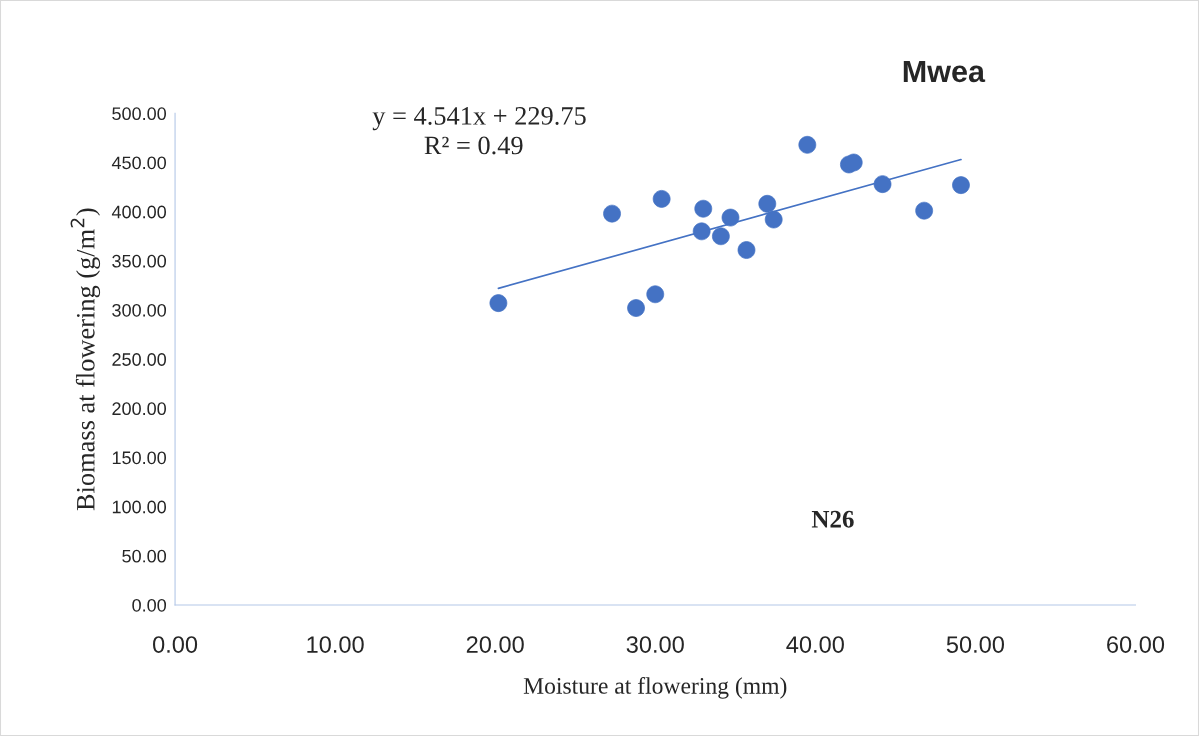 The width and height of the screenshot is (1199, 736). I want to click on y-tick-label: 50.00, so click(144, 556).